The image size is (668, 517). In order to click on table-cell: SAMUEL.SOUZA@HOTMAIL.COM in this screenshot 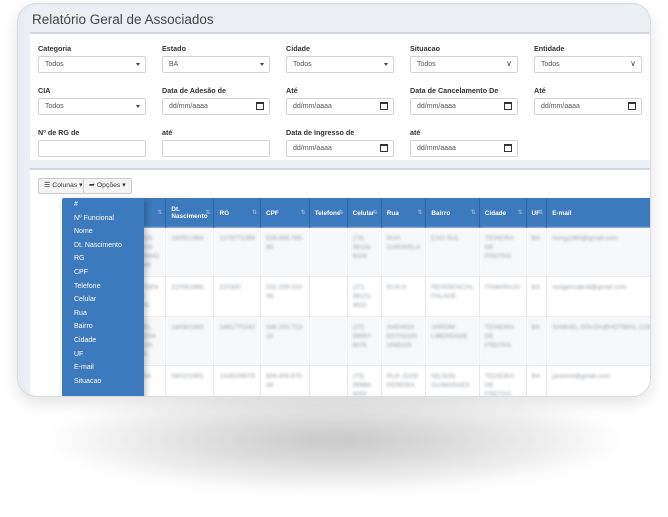, I will do `click(598, 341)`.